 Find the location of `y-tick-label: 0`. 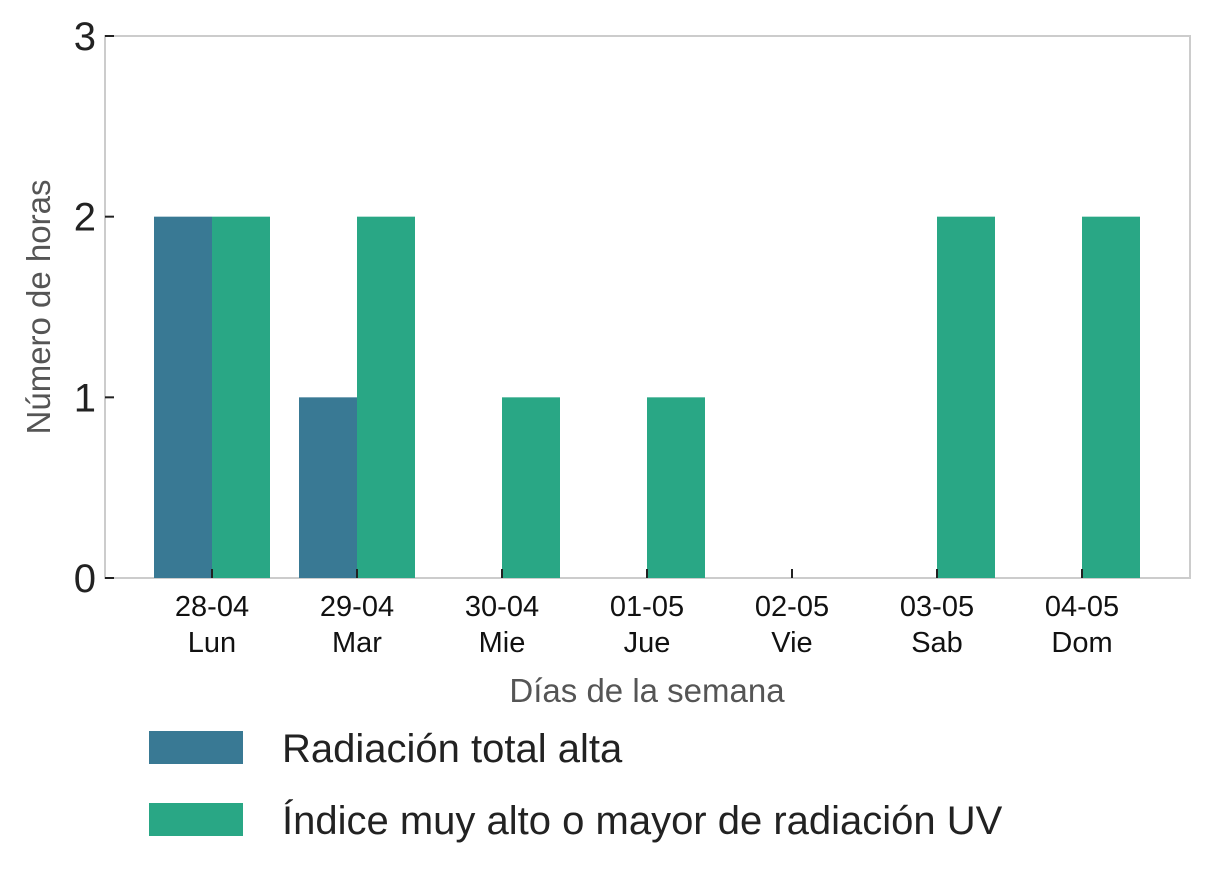

y-tick-label: 0 is located at coordinates (85, 579).